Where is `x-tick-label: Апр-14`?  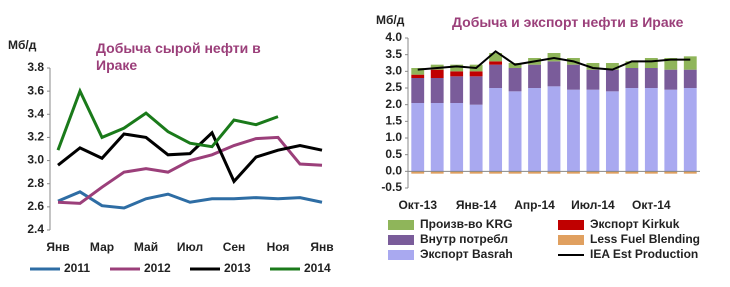
x-tick-label: Апр-14 is located at coordinates (534, 205).